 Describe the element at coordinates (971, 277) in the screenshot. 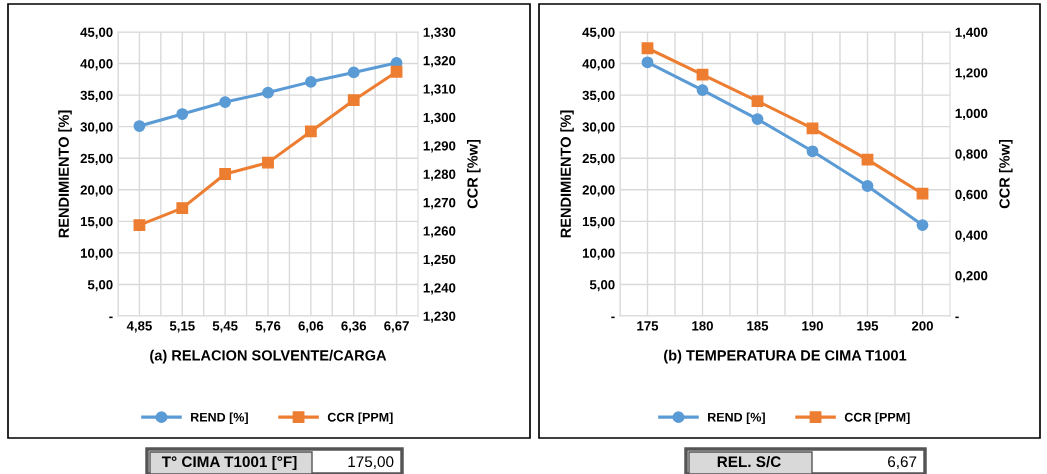

I see `y2-tick-label: 0,200` at that location.